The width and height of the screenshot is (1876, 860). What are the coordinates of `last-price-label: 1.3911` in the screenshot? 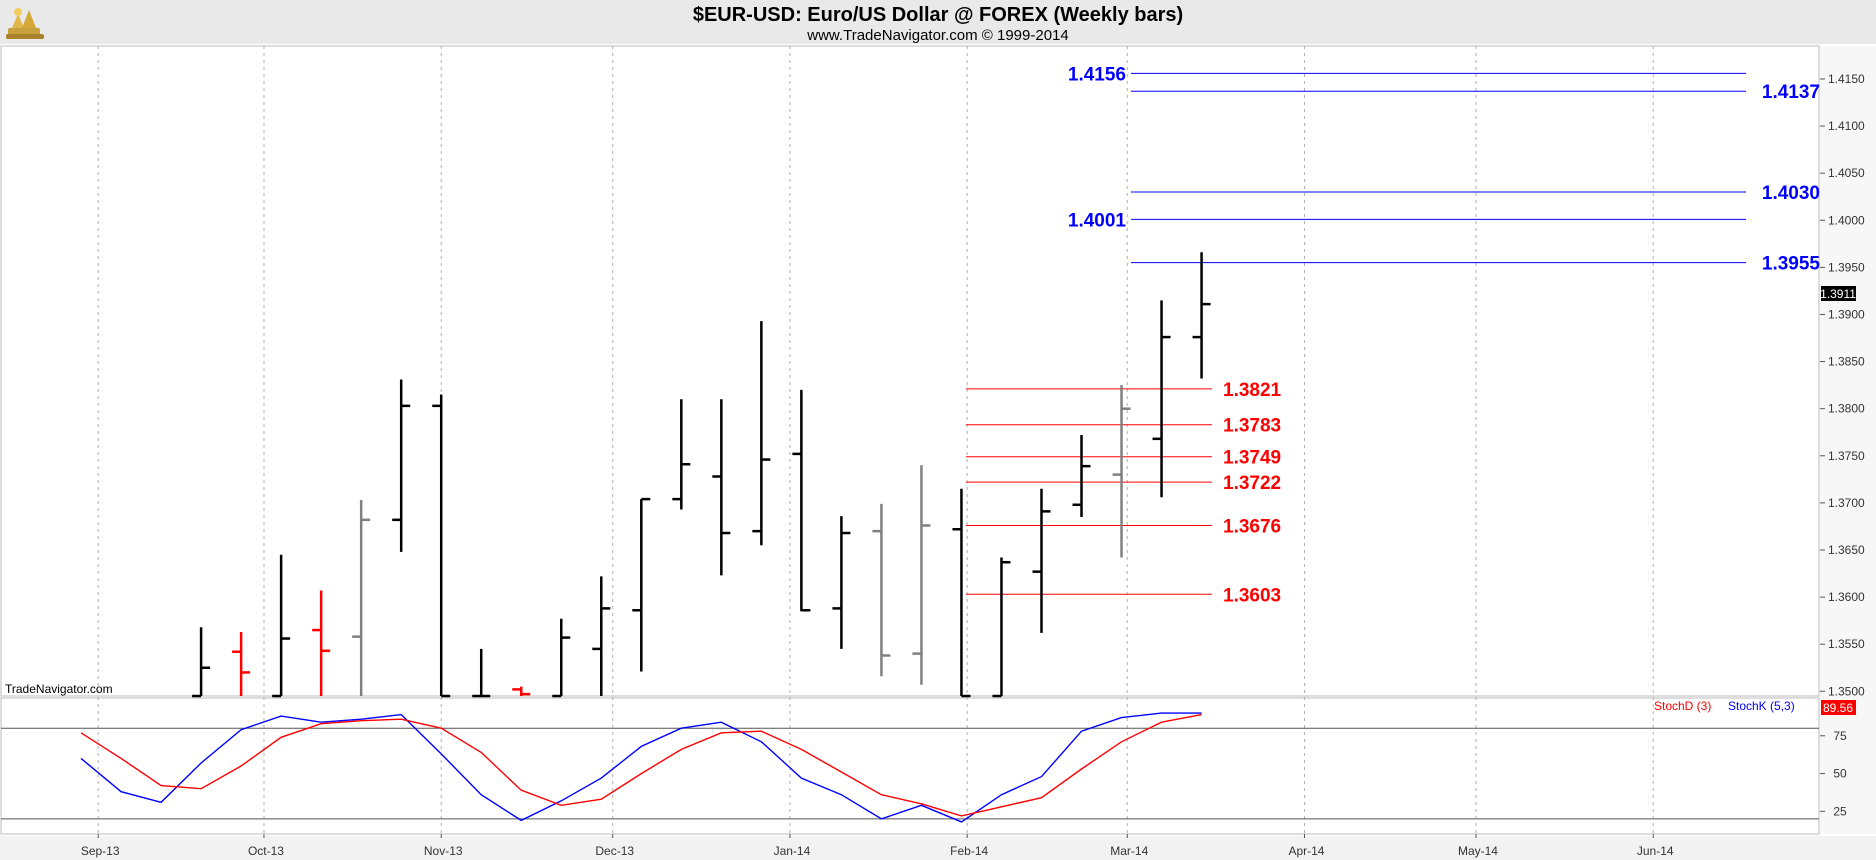 It's located at (1838, 294).